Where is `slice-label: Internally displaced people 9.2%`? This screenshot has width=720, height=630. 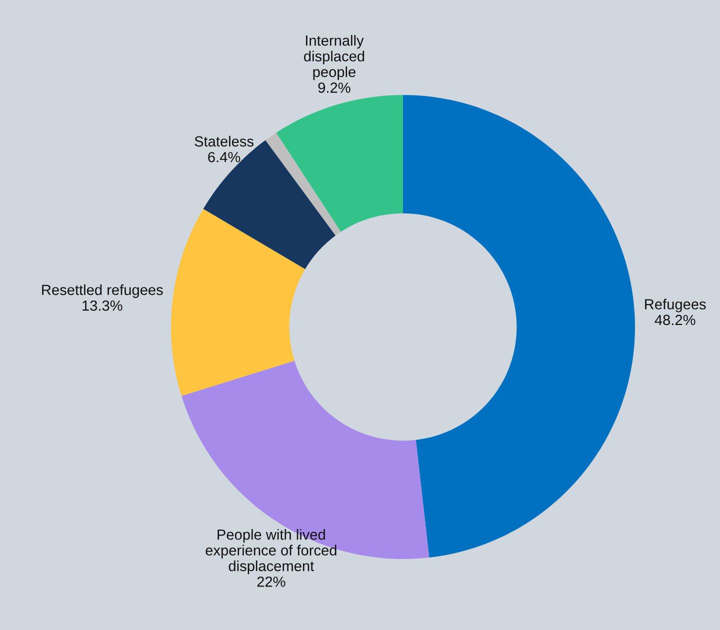
slice-label: Internally displaced people 9.2% is located at coordinates (334, 64).